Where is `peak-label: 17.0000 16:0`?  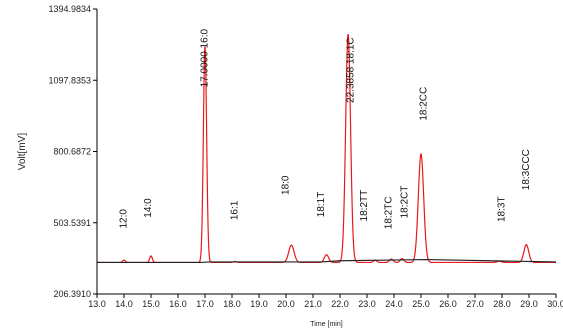 peak-label: 17.0000 16:0 is located at coordinates (205, 58).